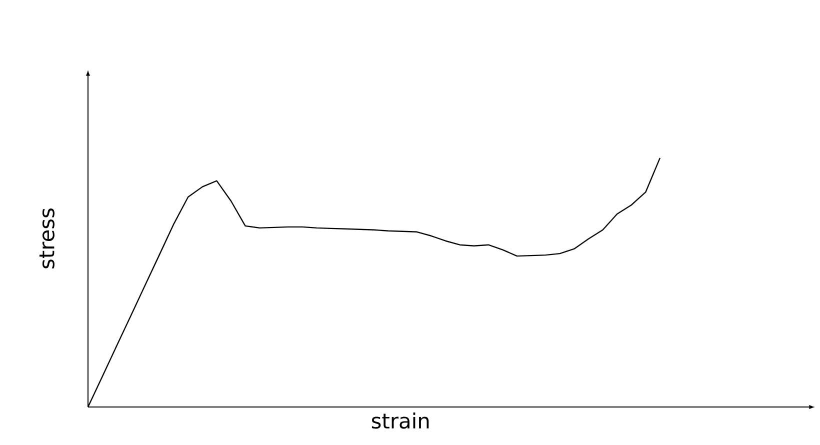 This screenshot has height=445, width=820. I want to click on y-axis-title: stress, so click(46, 238).